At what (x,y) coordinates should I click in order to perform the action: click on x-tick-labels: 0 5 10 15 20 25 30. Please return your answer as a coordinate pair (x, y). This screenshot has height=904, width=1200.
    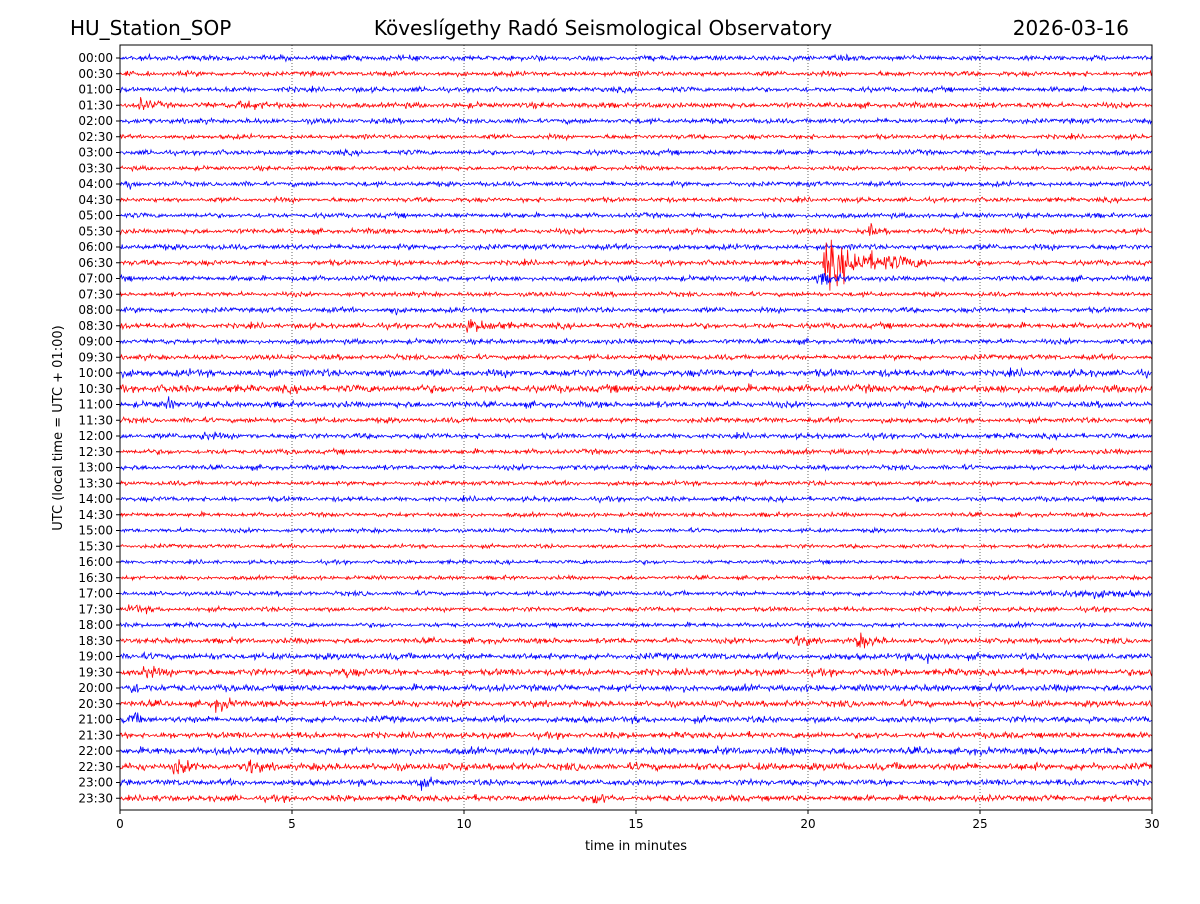
    Looking at the image, I should click on (638, 820).